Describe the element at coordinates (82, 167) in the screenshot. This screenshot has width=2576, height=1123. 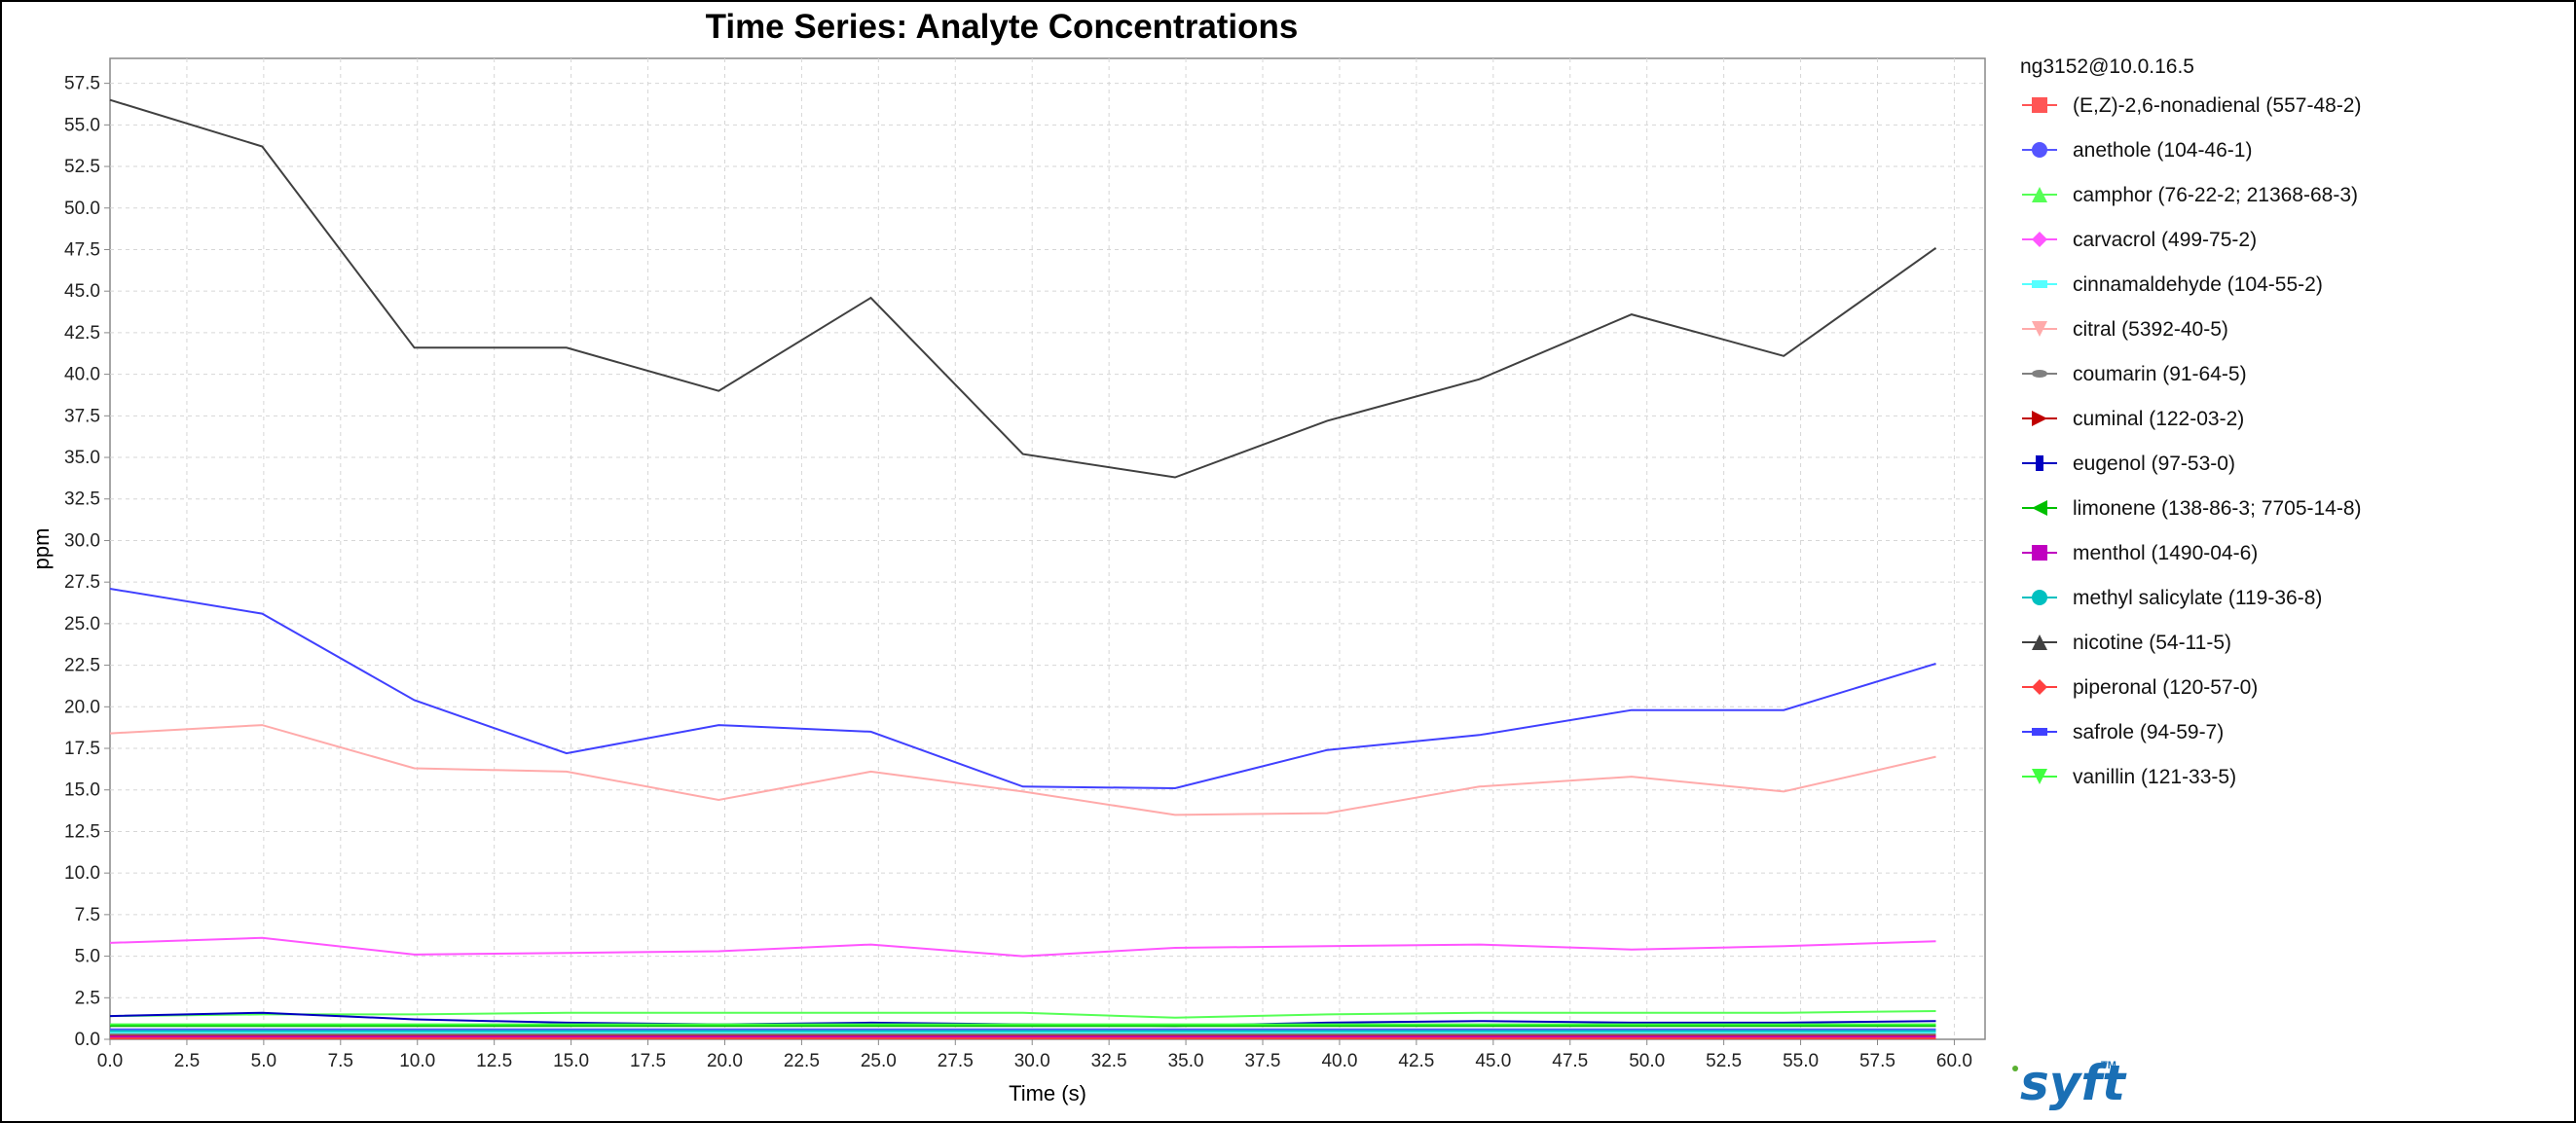
I see `y-tick-label: 52.5` at that location.